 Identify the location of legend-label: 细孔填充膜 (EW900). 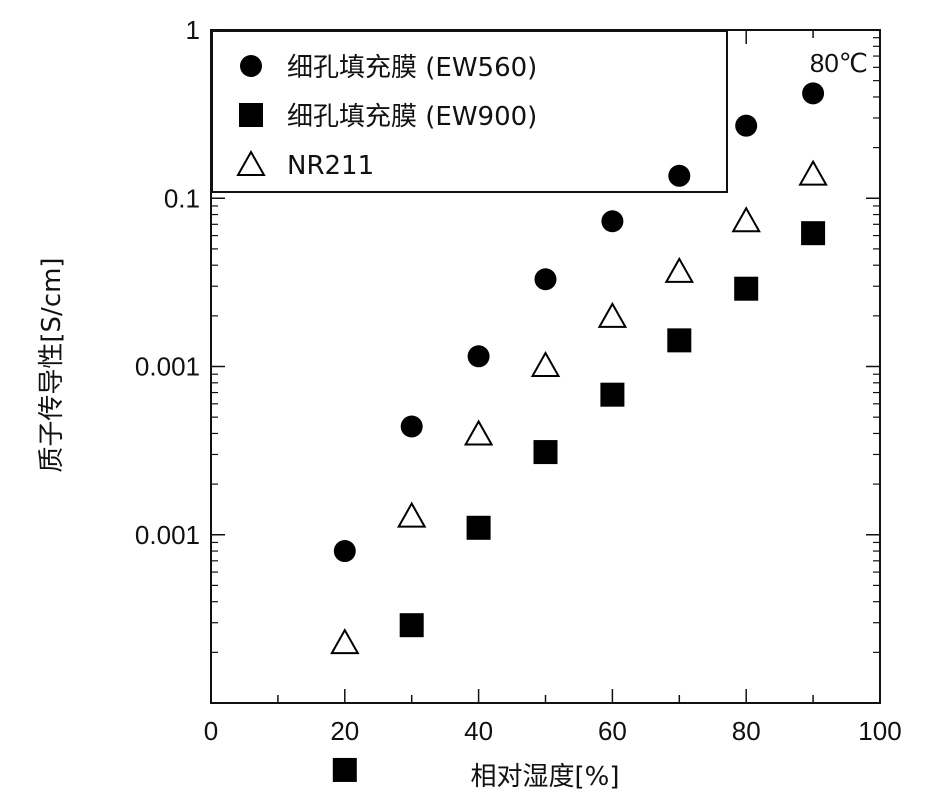
(412, 117).